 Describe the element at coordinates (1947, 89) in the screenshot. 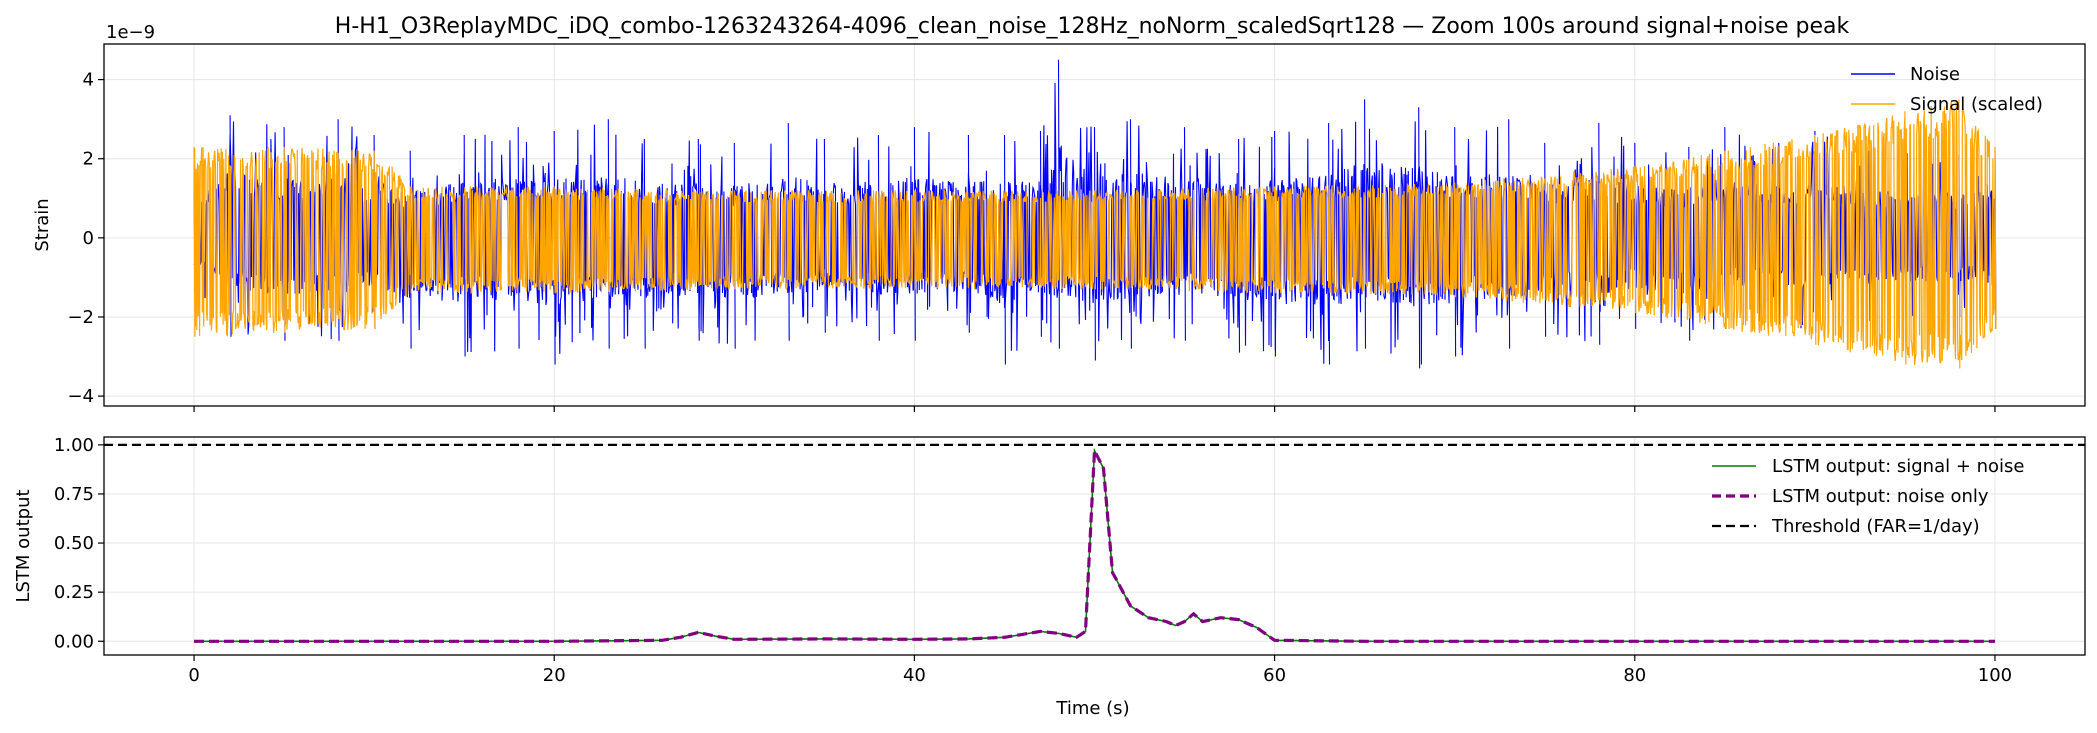

I see `strain-legend: Noise Signal (scaled)` at that location.